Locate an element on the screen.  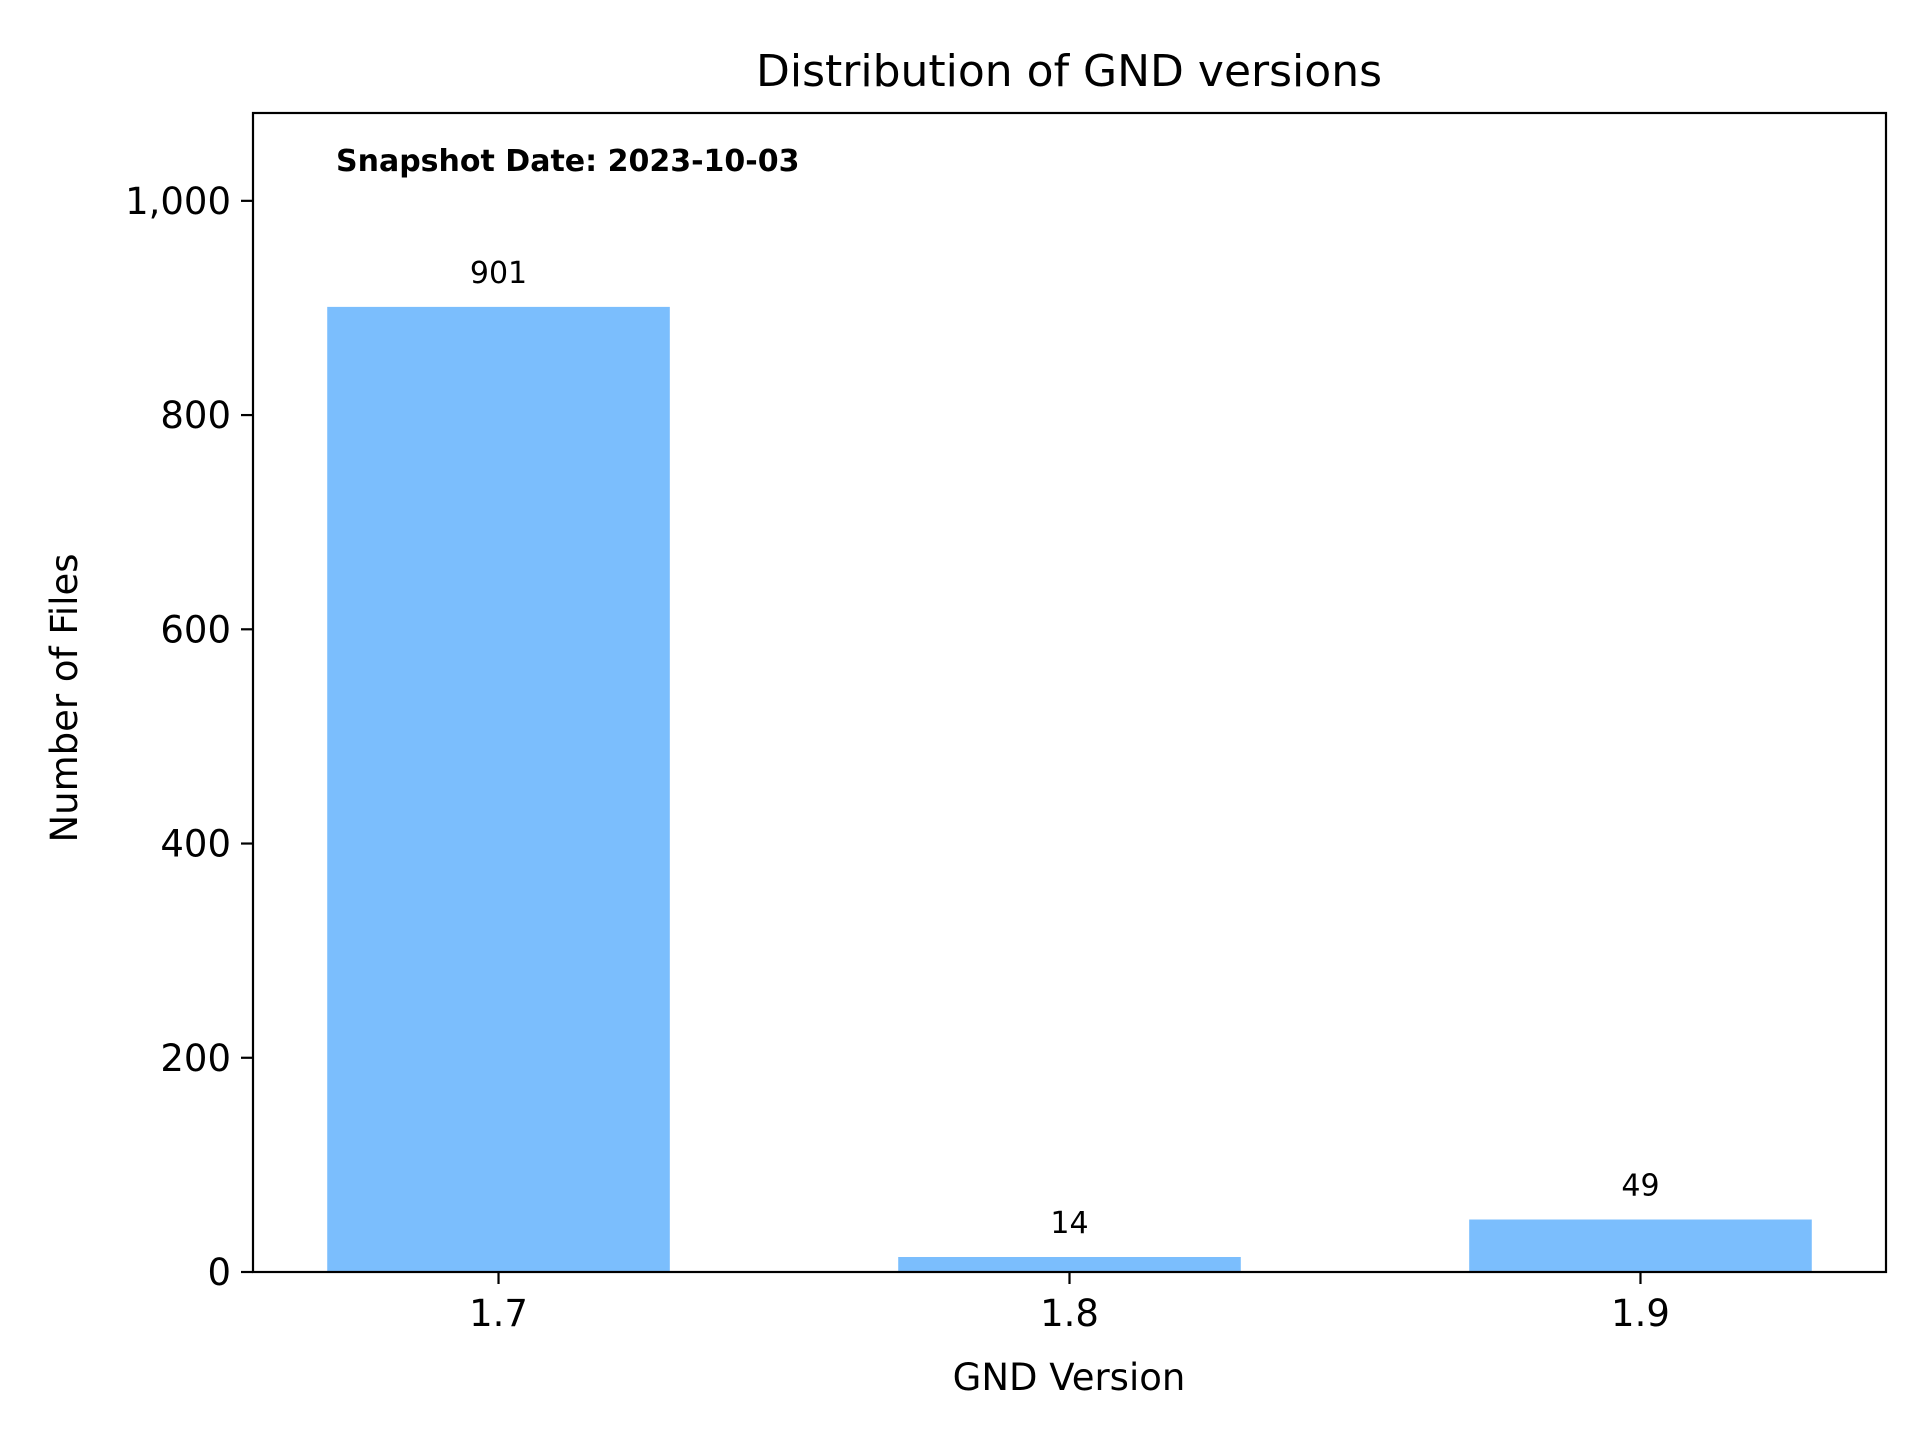
y-axis-label: Number of Files is located at coordinates (64, 697).